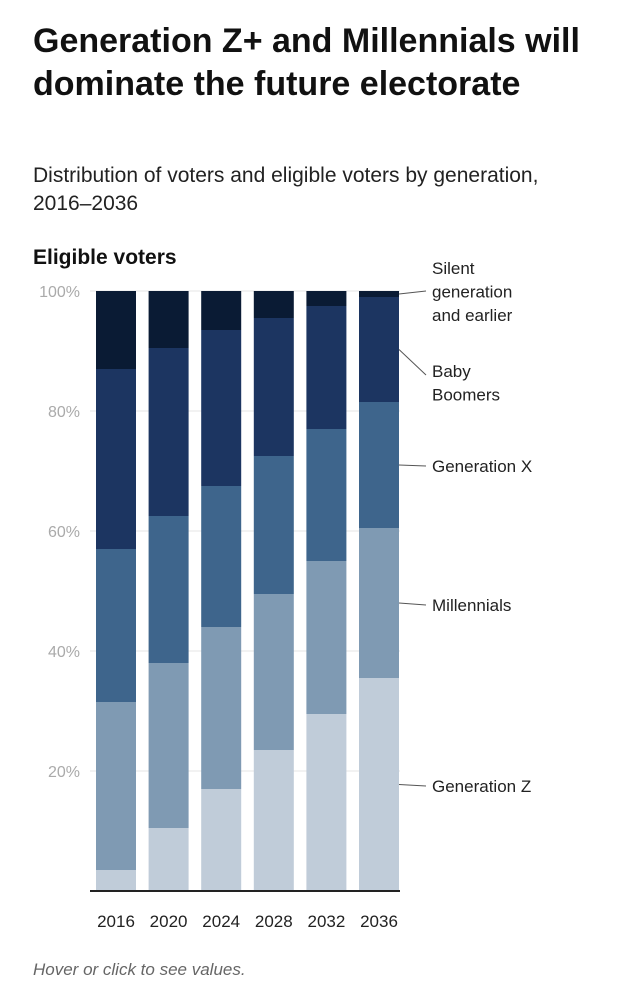 This screenshot has height=1000, width=624. What do you see at coordinates (326, 921) in the screenshot?
I see `x-tick-label: 2032` at bounding box center [326, 921].